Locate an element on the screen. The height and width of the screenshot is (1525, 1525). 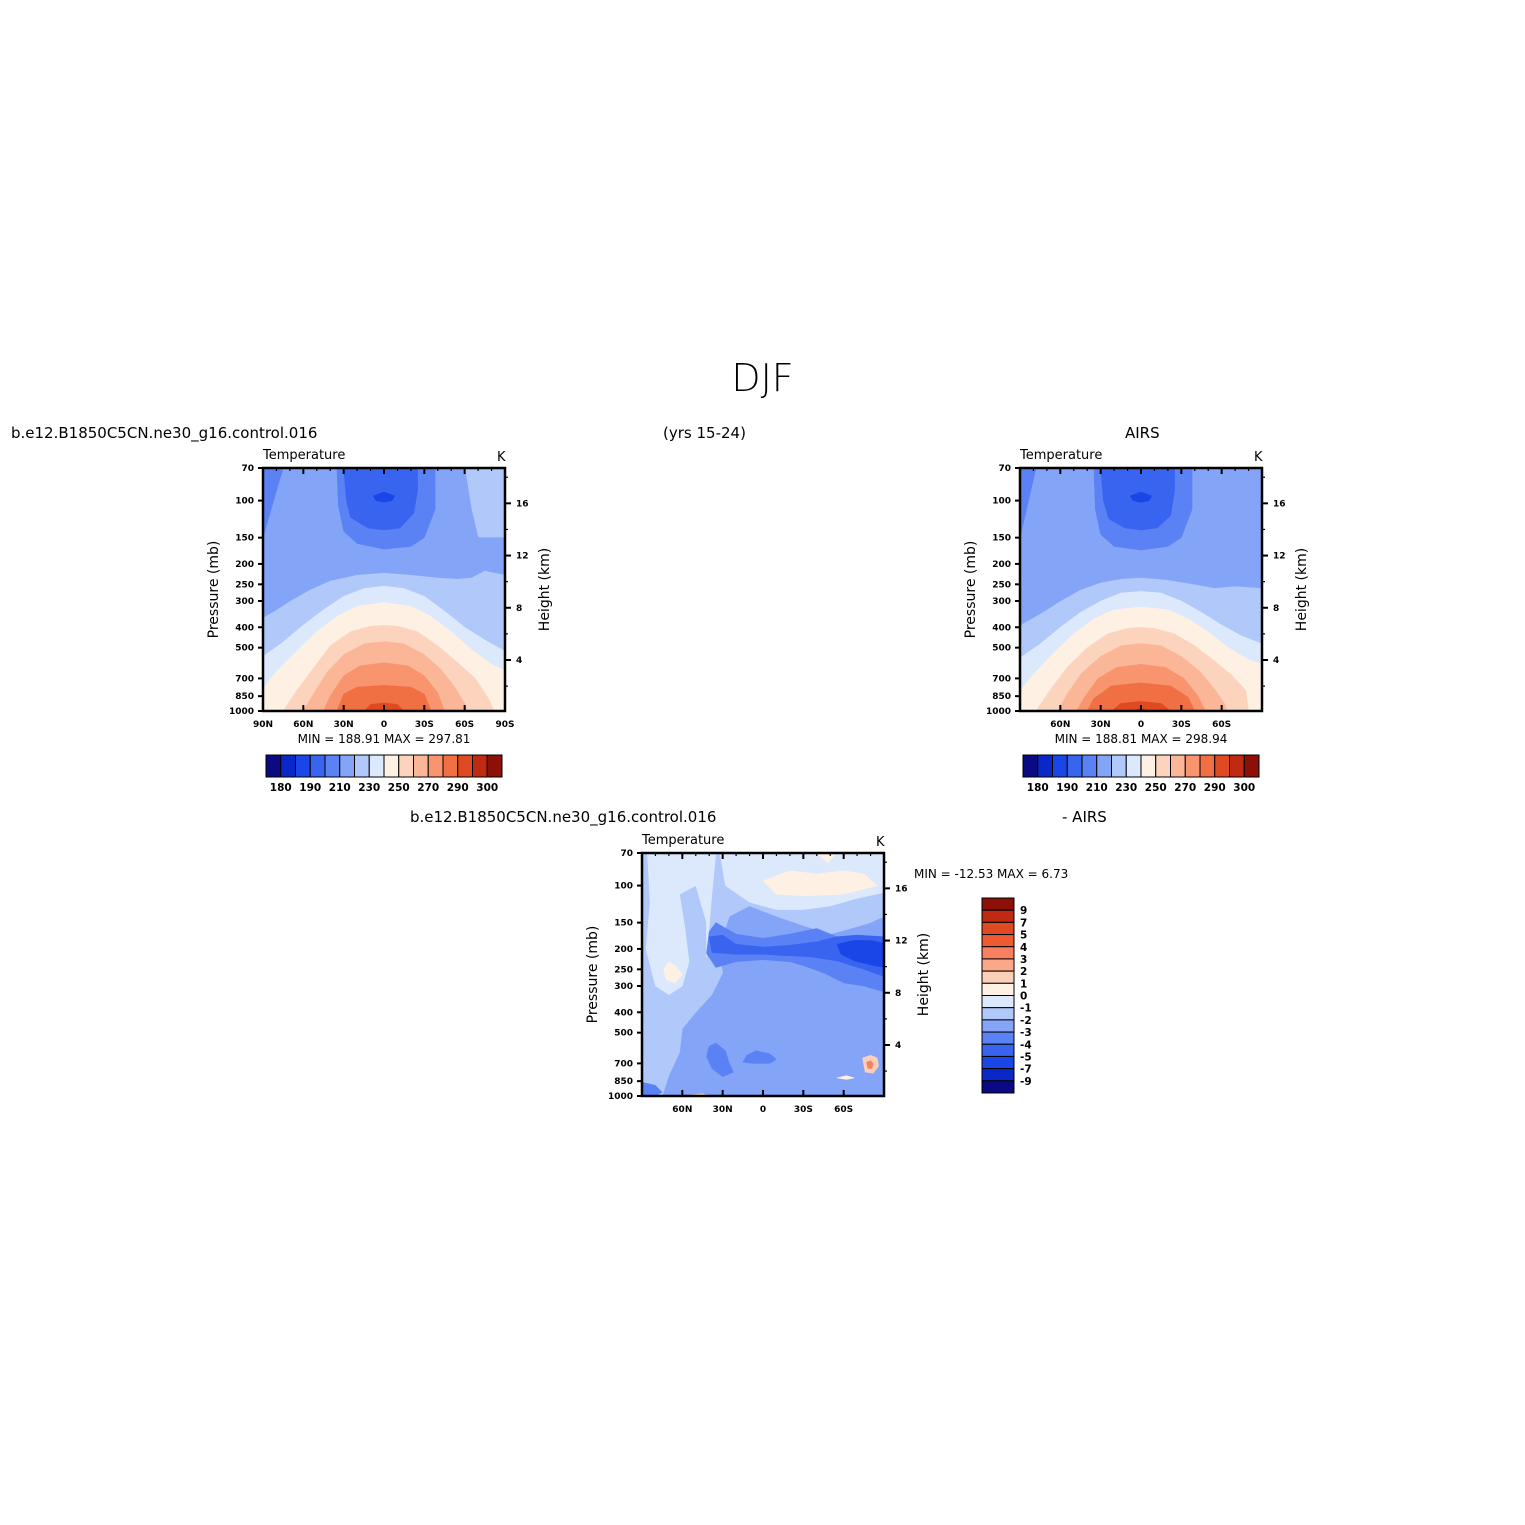
obs-name-label: AIRS is located at coordinates (1142, 433).